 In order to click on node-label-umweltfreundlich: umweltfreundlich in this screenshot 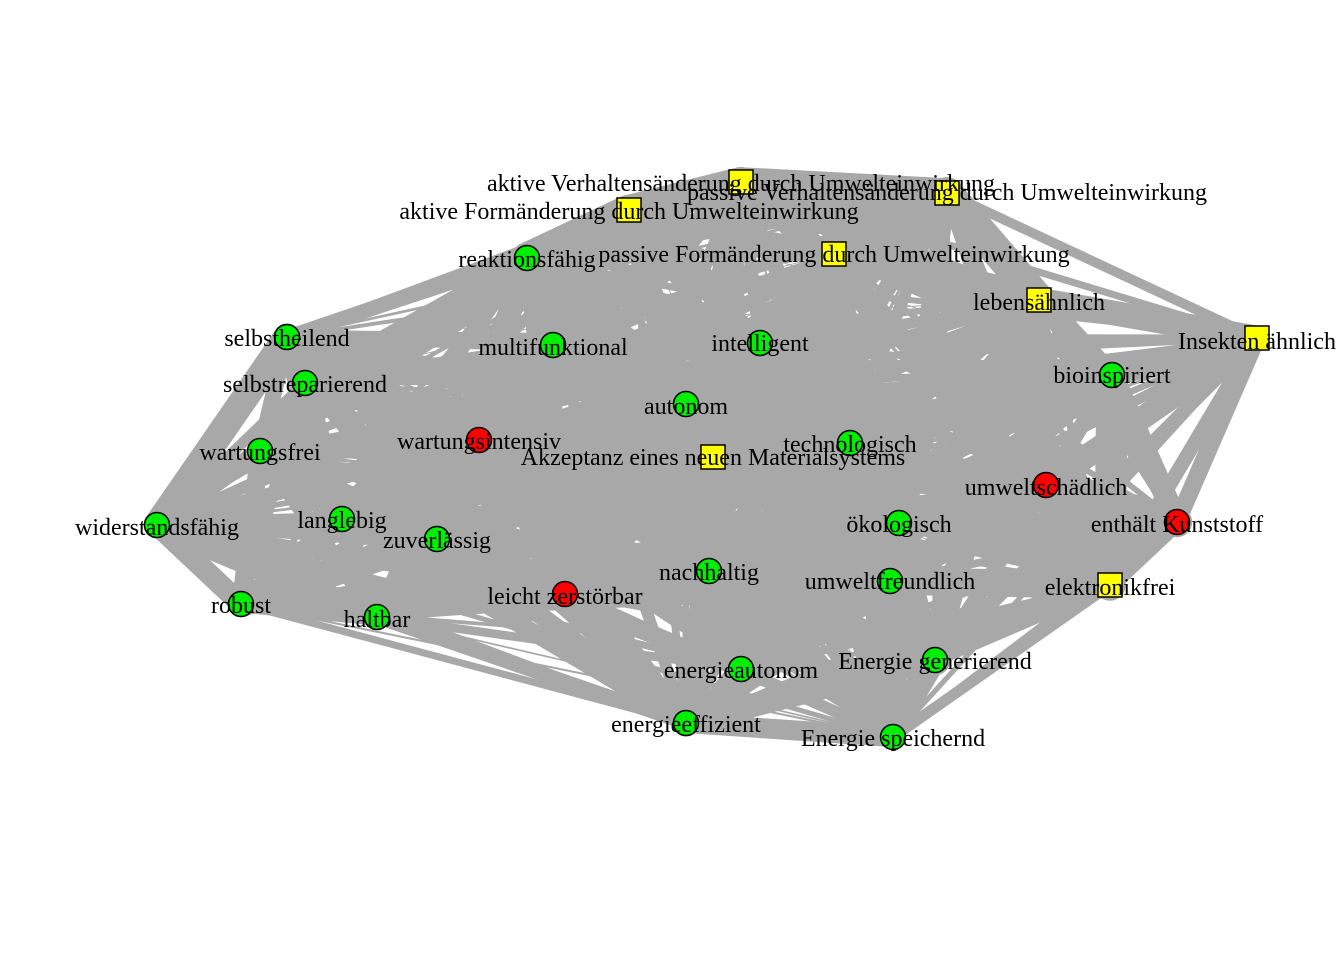, I will do `click(890, 582)`.